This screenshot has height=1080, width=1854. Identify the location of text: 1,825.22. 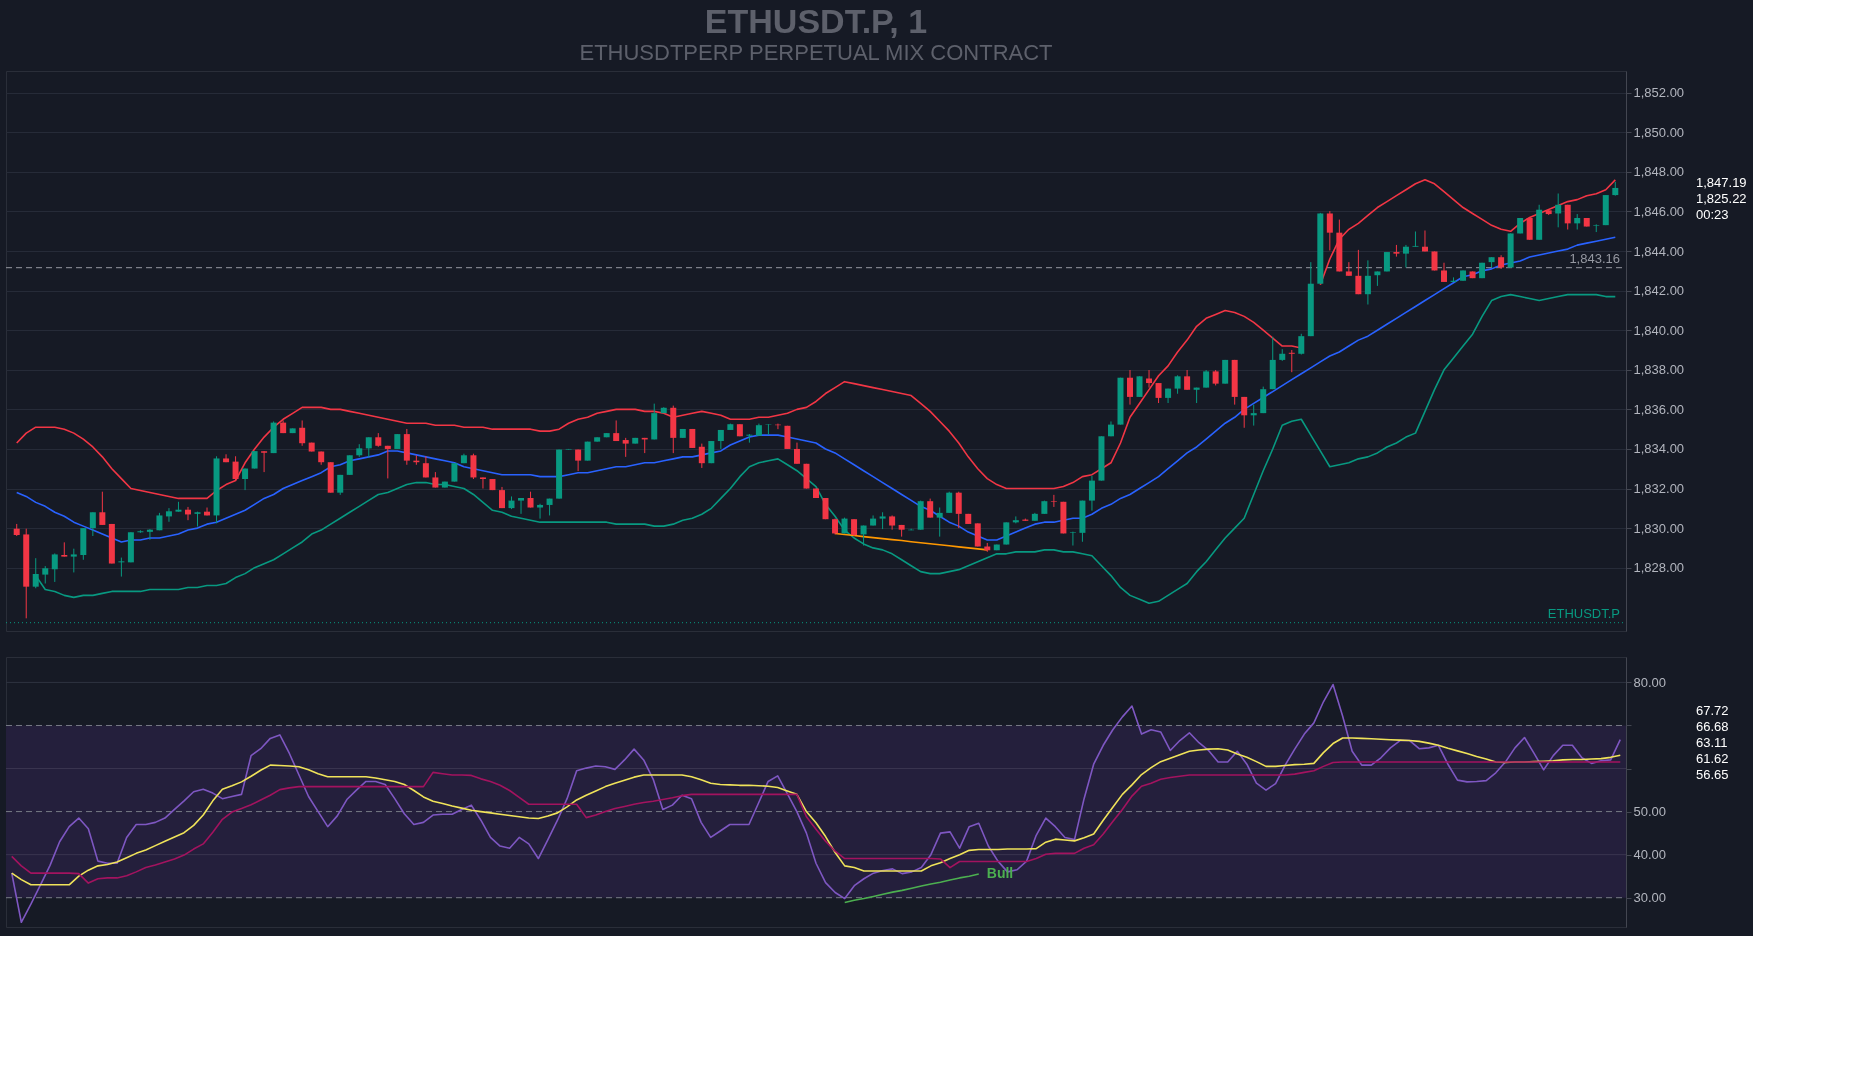
(1721, 198).